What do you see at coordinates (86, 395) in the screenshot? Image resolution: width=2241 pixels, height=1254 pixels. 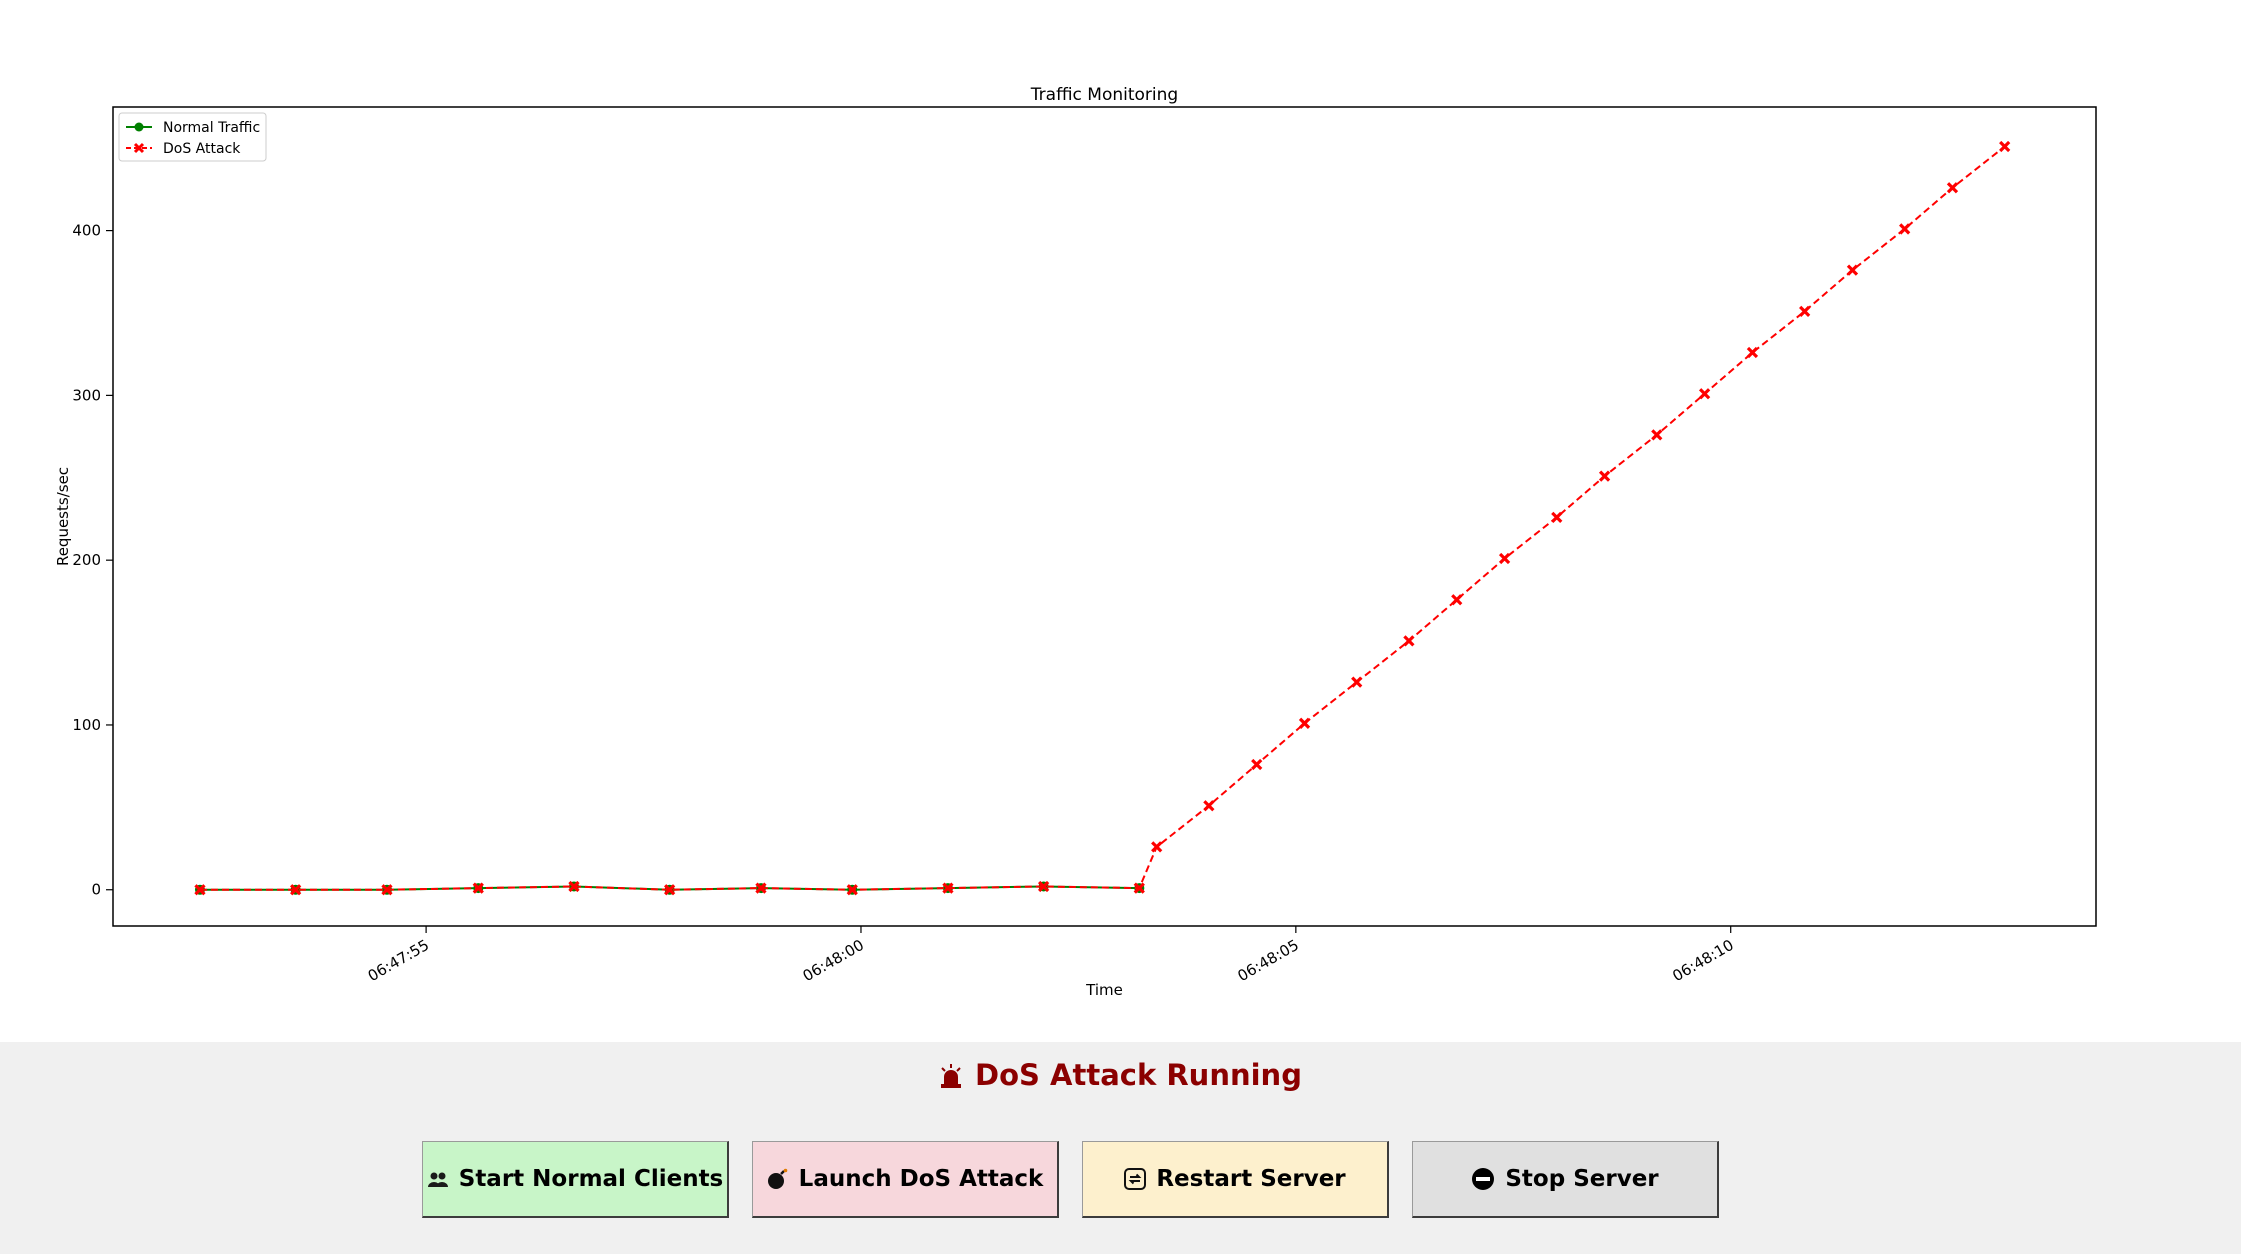 I see `y-tick-label: 300` at bounding box center [86, 395].